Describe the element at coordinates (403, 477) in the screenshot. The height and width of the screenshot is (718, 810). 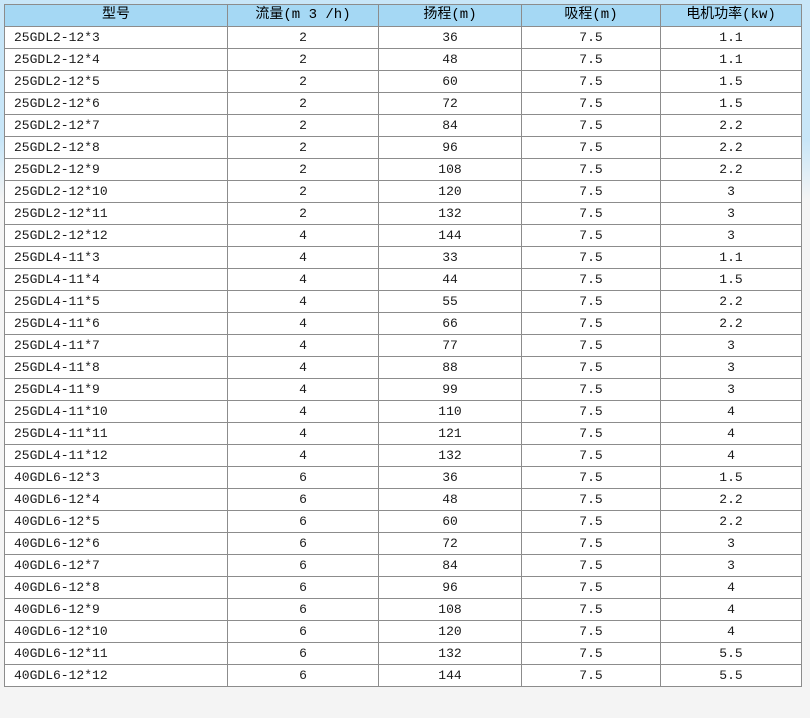
I see `table-row: 40GDL6-12*3 6 36 7.5 1.5` at that location.